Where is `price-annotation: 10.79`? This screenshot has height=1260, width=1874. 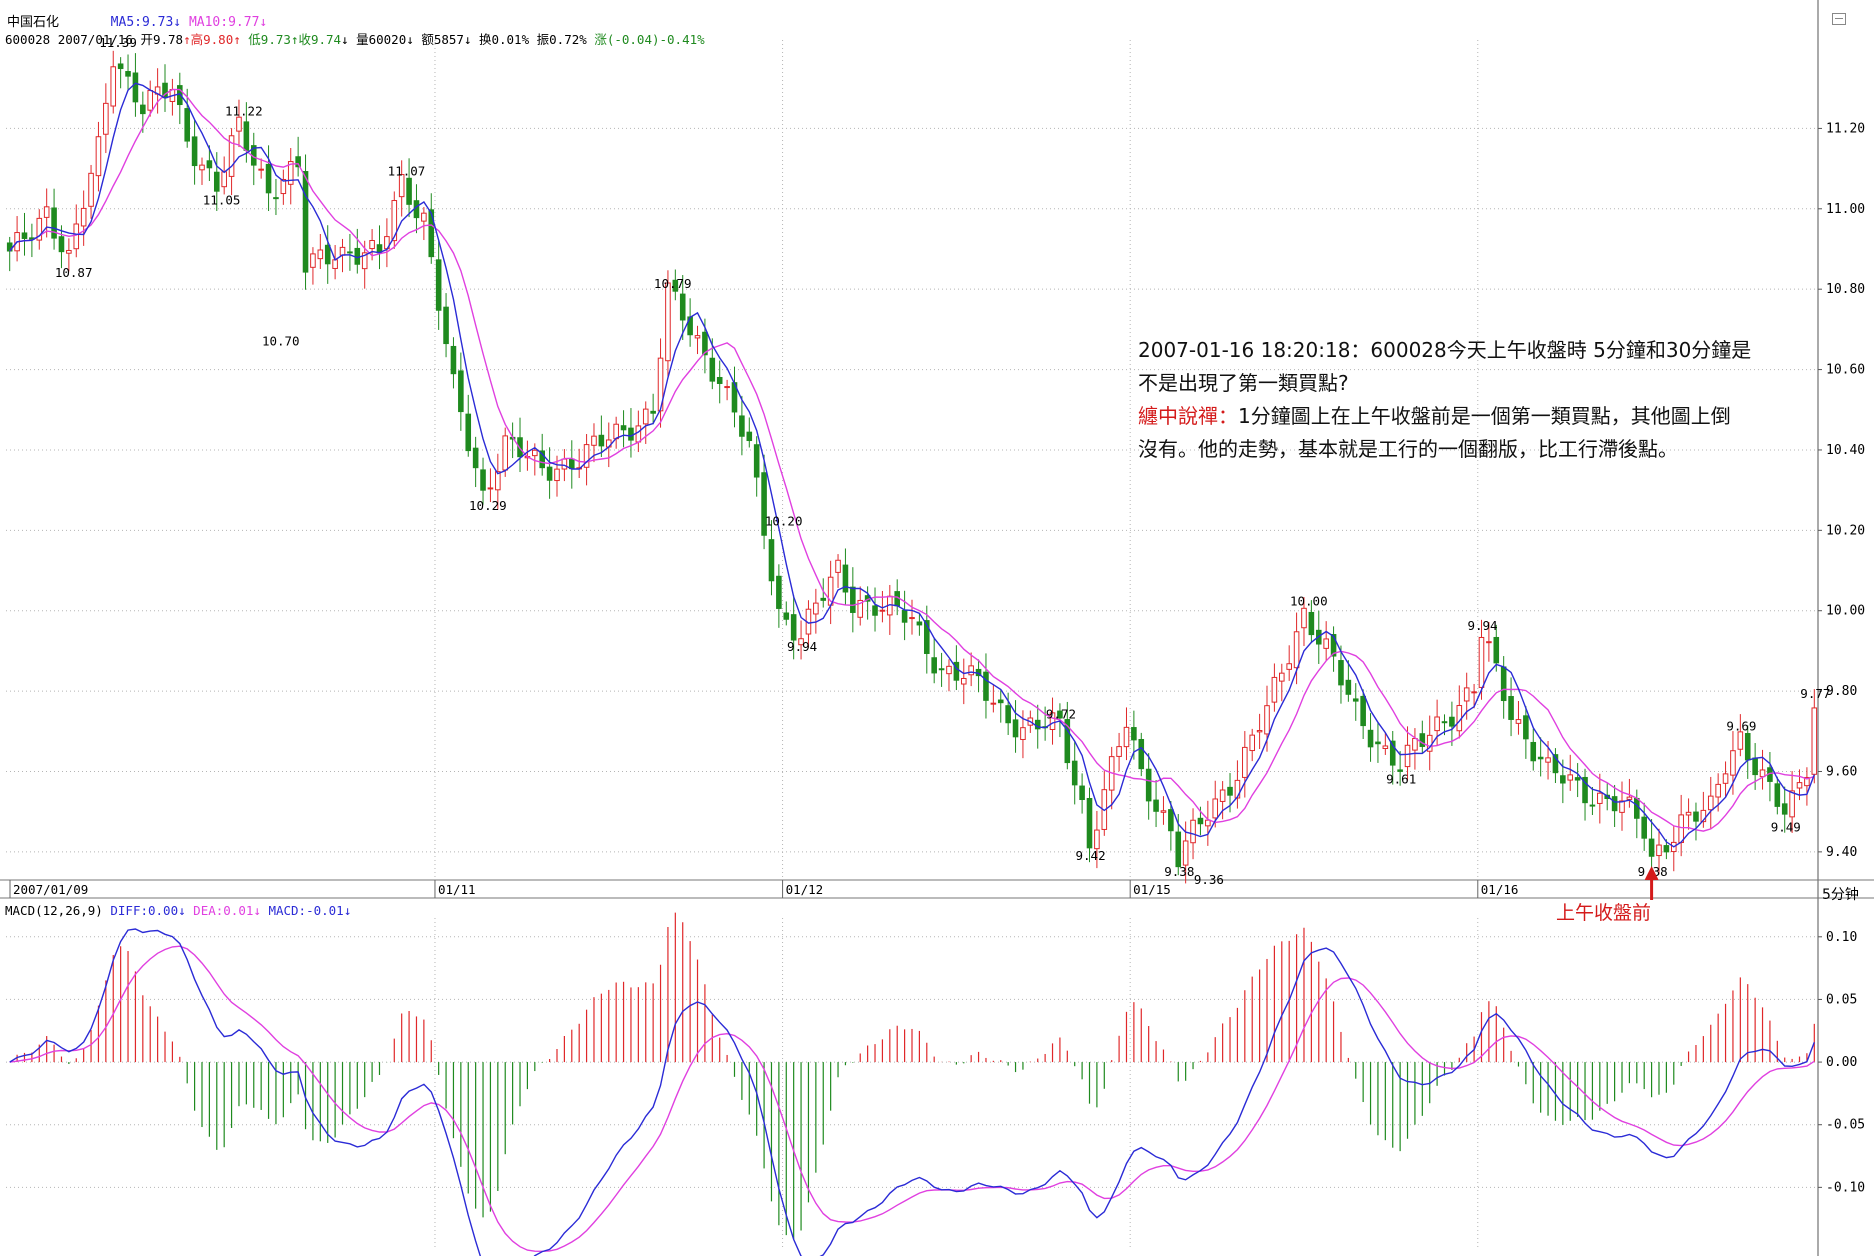 price-annotation: 10.79 is located at coordinates (673, 283).